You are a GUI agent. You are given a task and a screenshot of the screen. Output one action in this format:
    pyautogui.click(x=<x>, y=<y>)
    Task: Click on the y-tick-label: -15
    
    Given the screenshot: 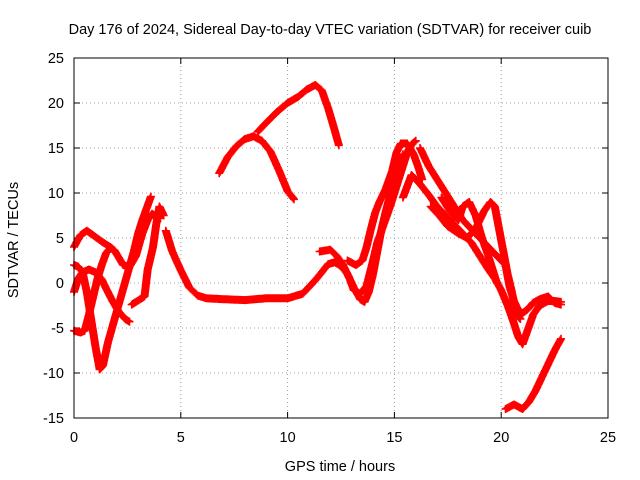 What is the action you would take?
    pyautogui.click(x=53, y=419)
    